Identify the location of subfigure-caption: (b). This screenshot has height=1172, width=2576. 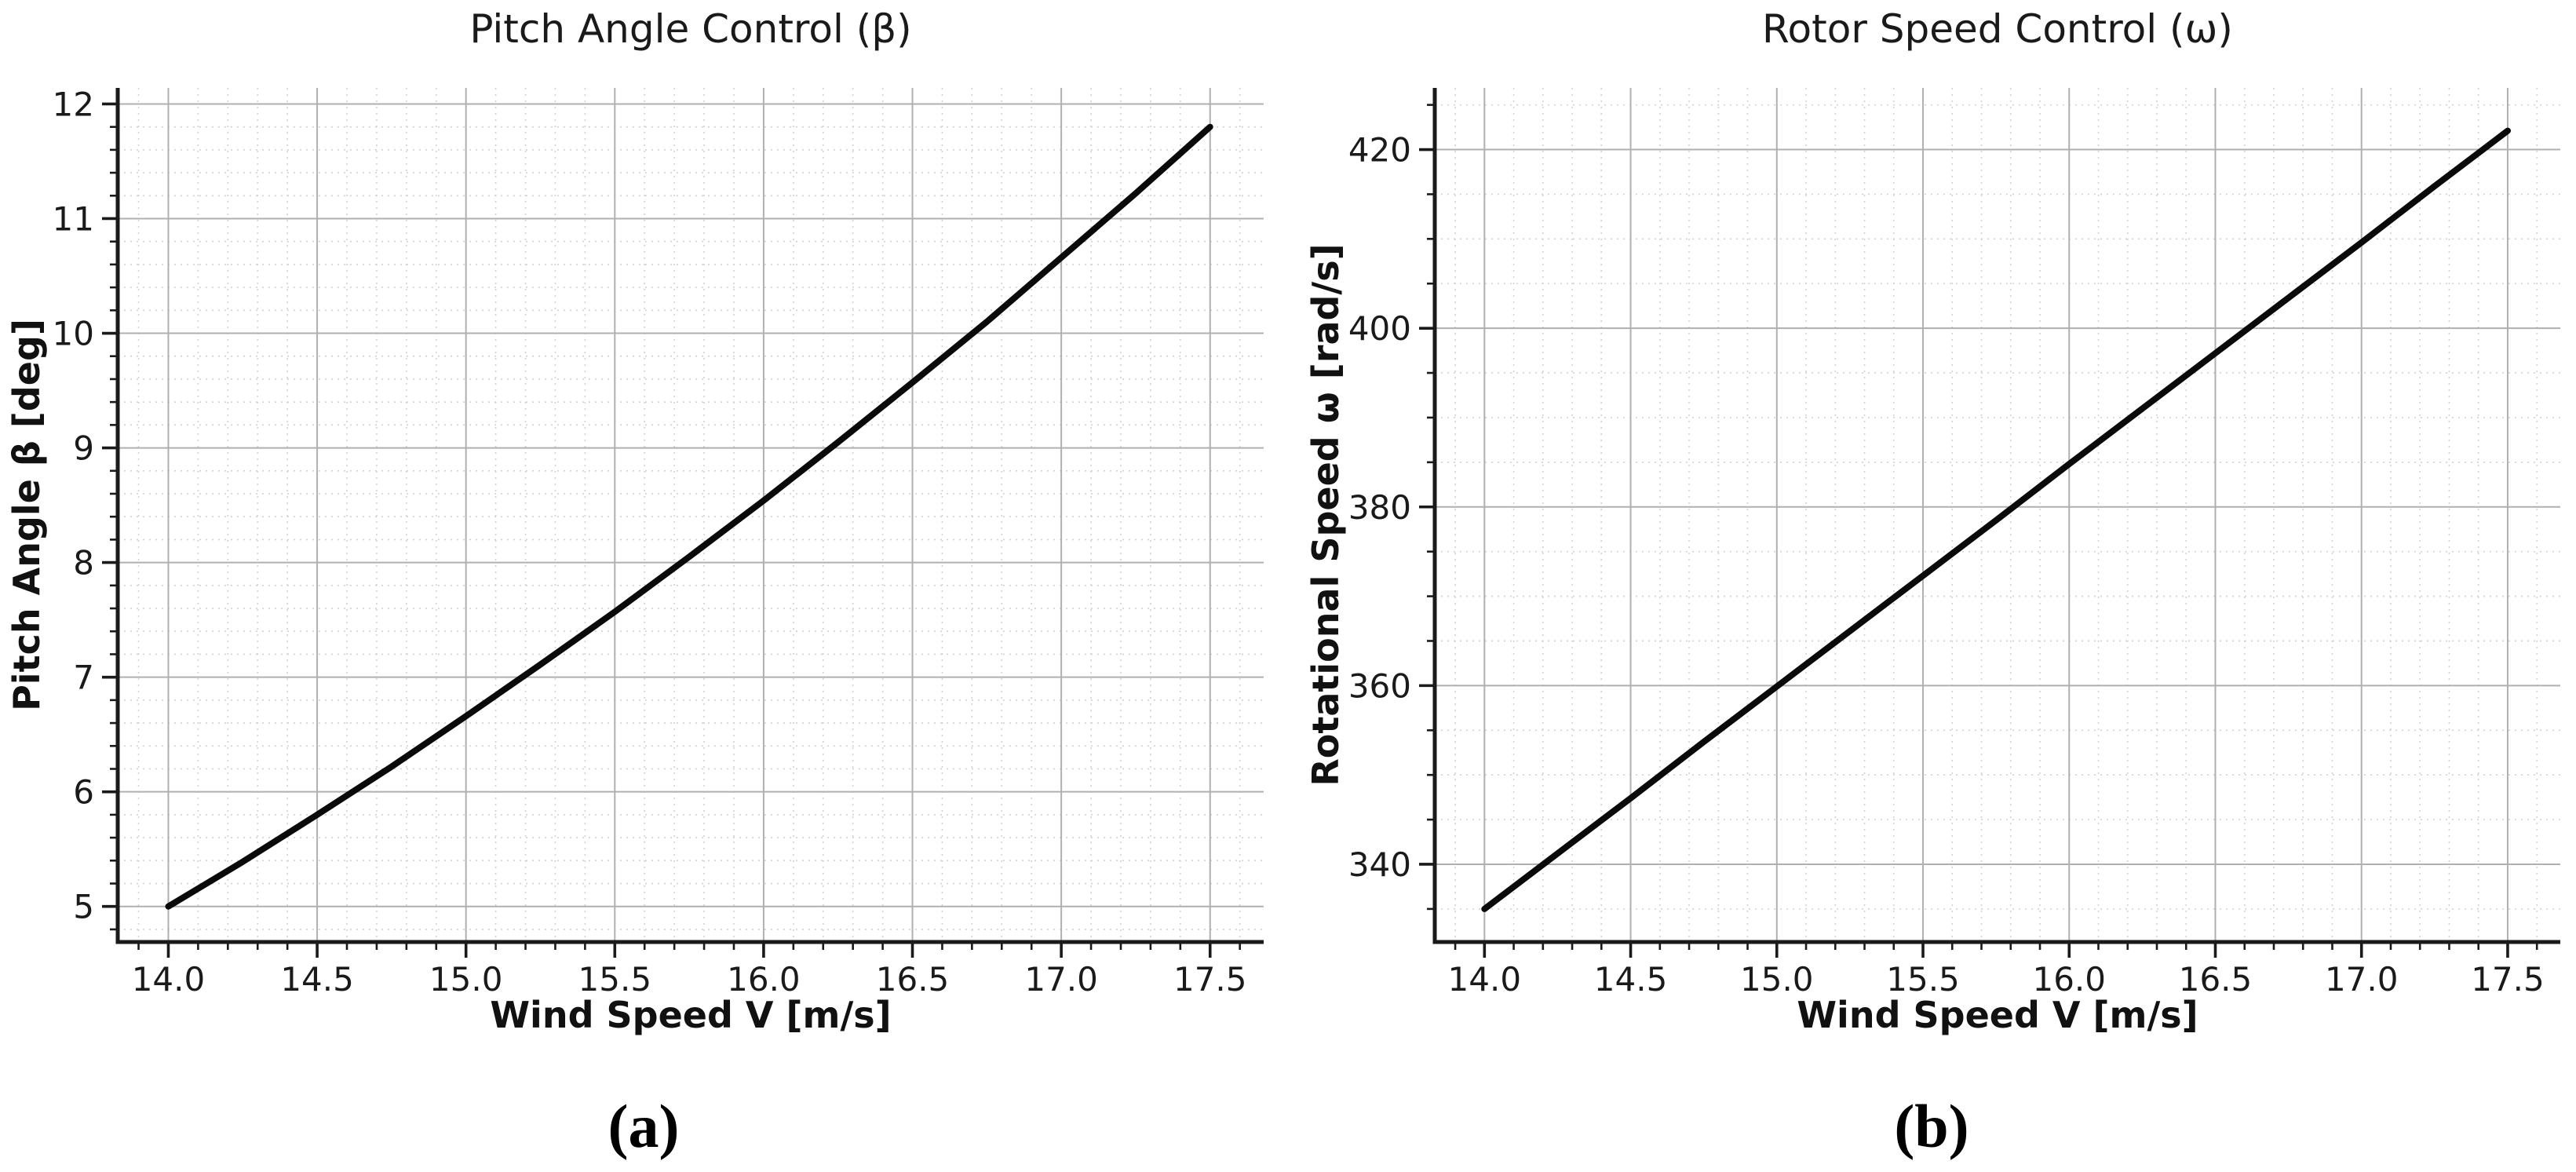
(1931, 1126).